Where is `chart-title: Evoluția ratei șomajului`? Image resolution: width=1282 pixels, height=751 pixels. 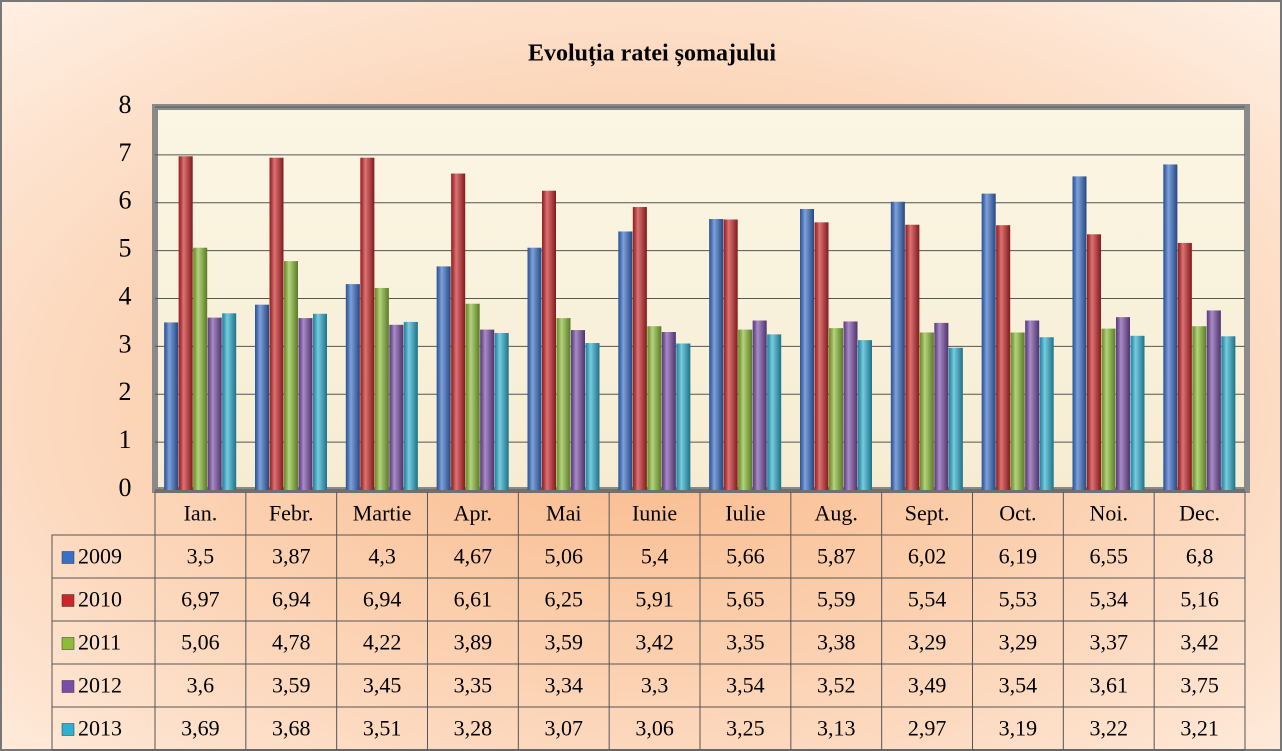
chart-title: Evoluția ratei șomajului is located at coordinates (652, 54).